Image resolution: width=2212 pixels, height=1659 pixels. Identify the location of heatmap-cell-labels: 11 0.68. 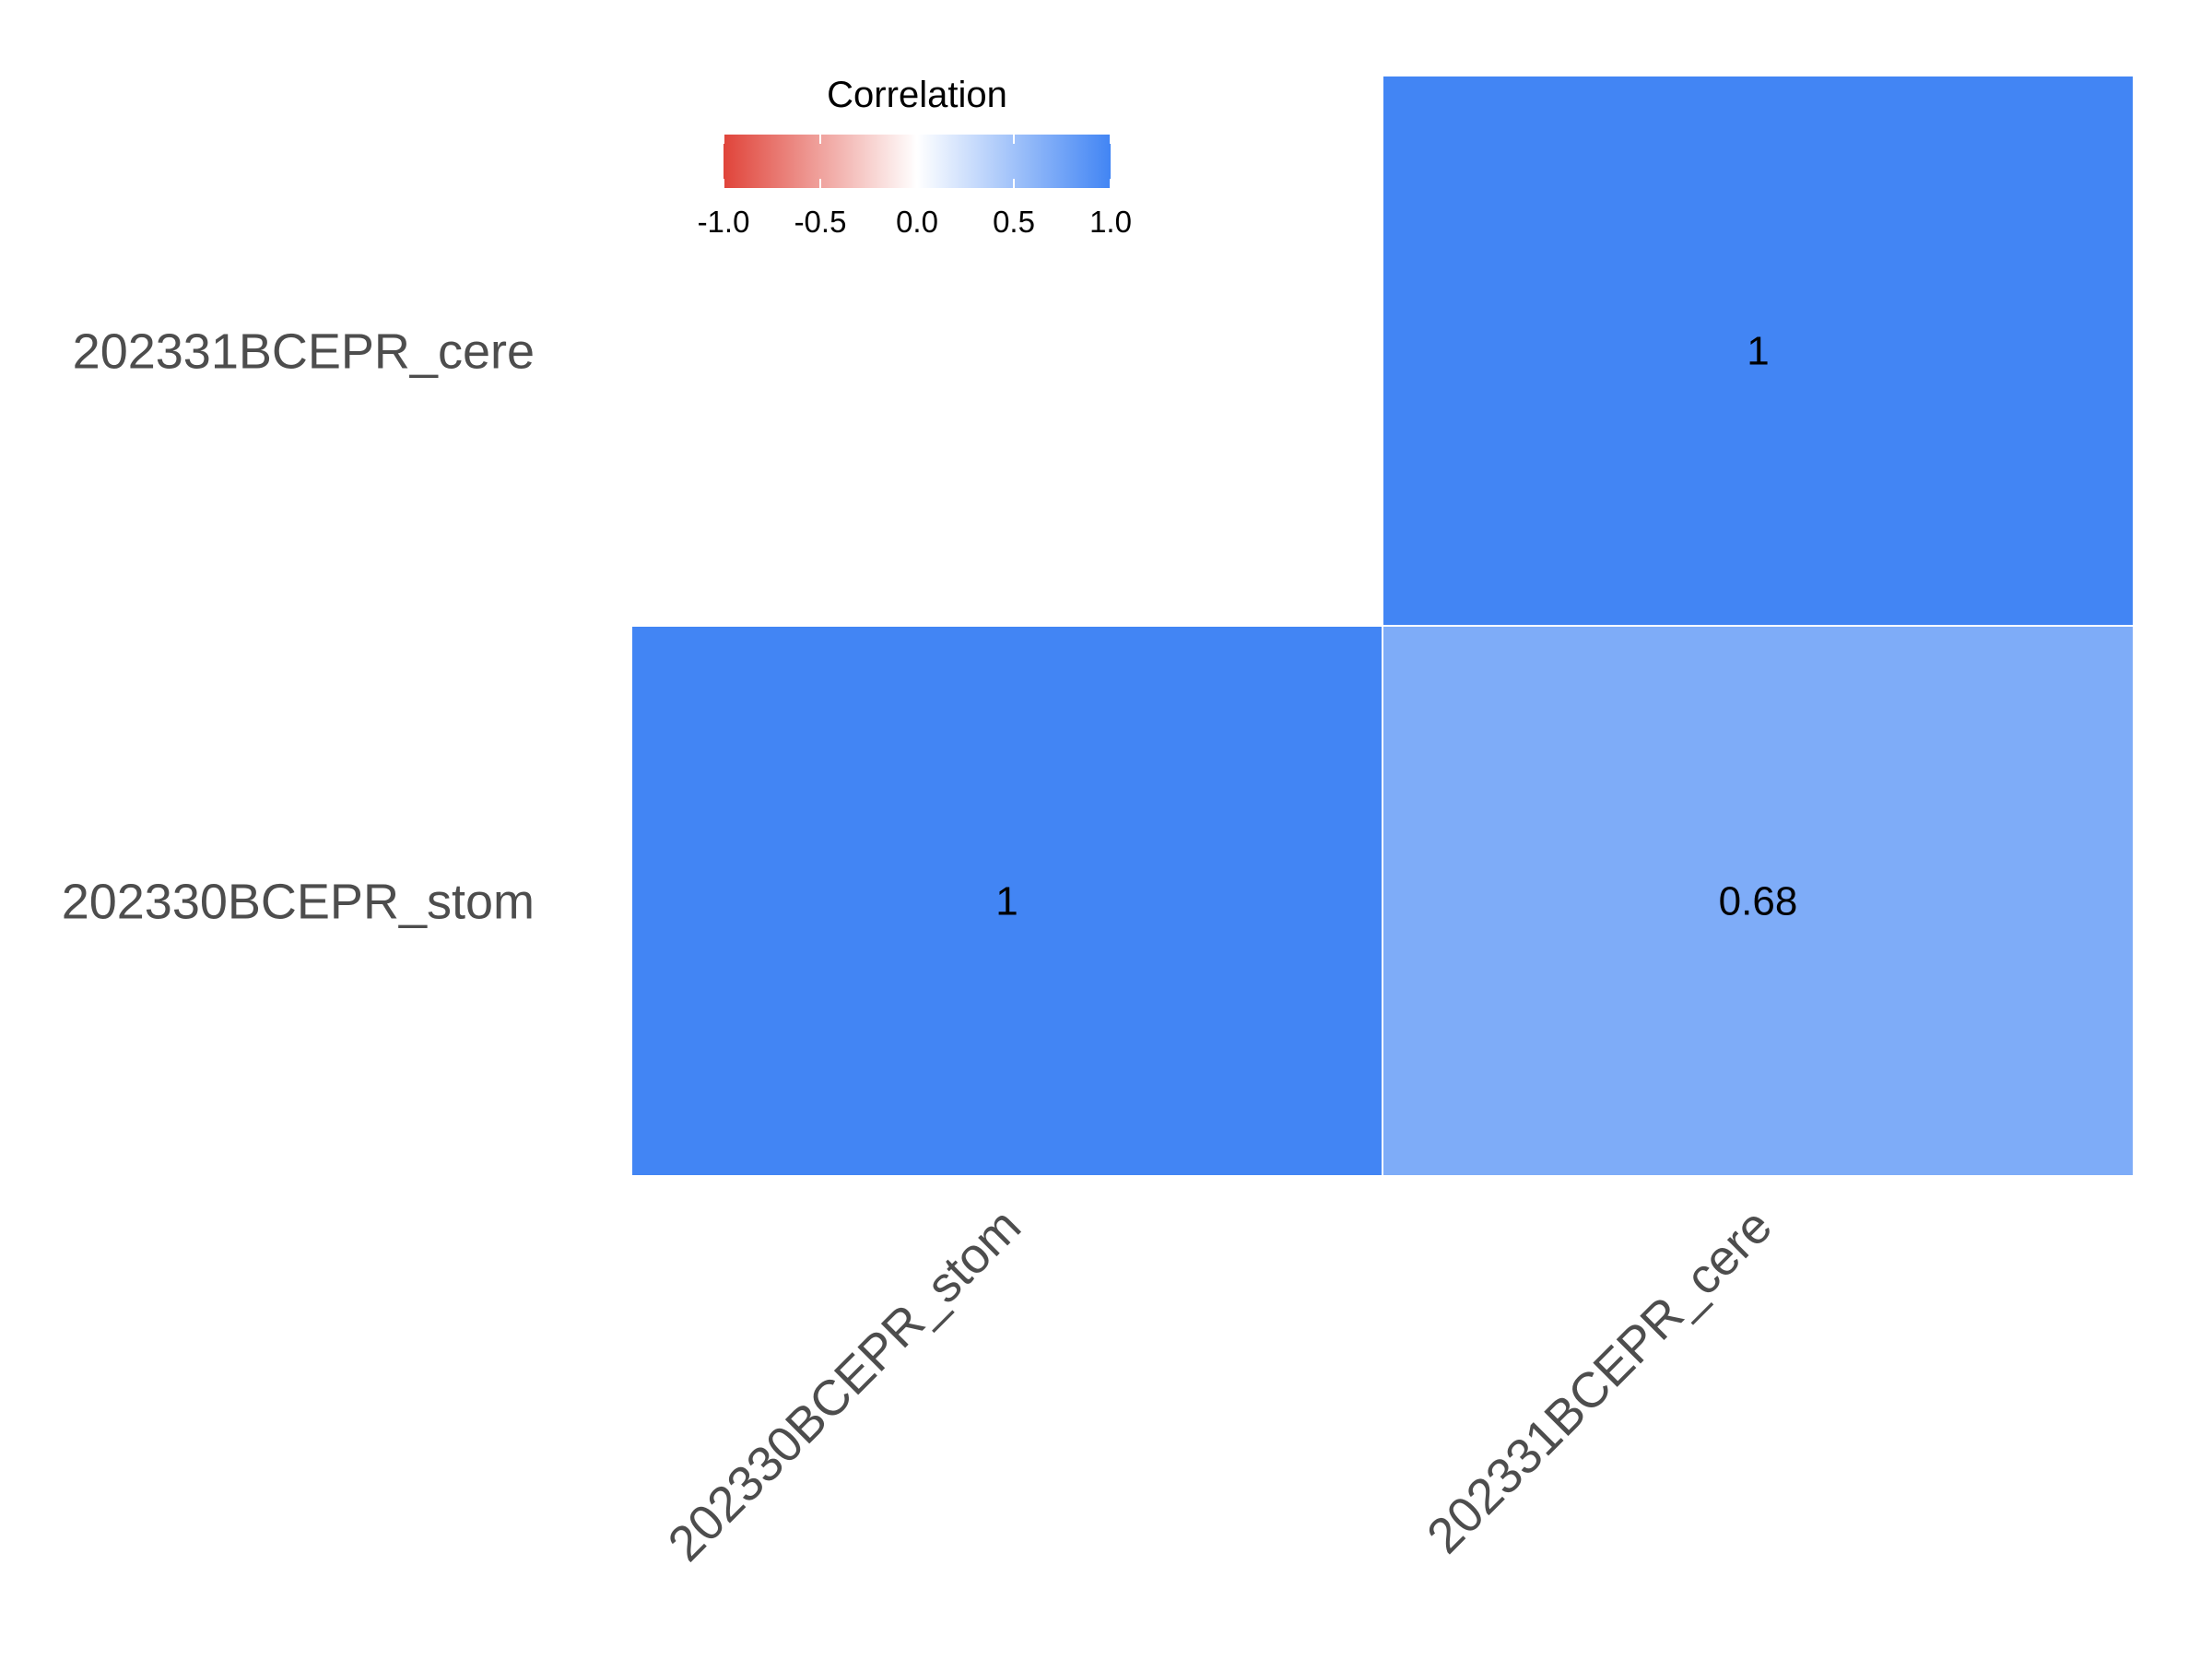
(1396, 626).